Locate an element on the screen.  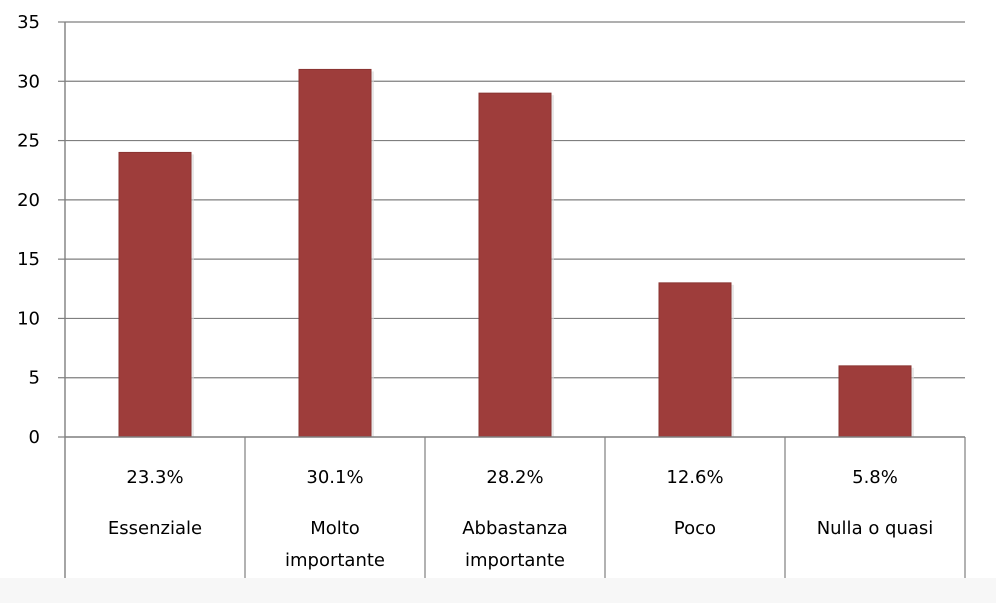
category-name-label: Nulla o quasi is located at coordinates (875, 528).